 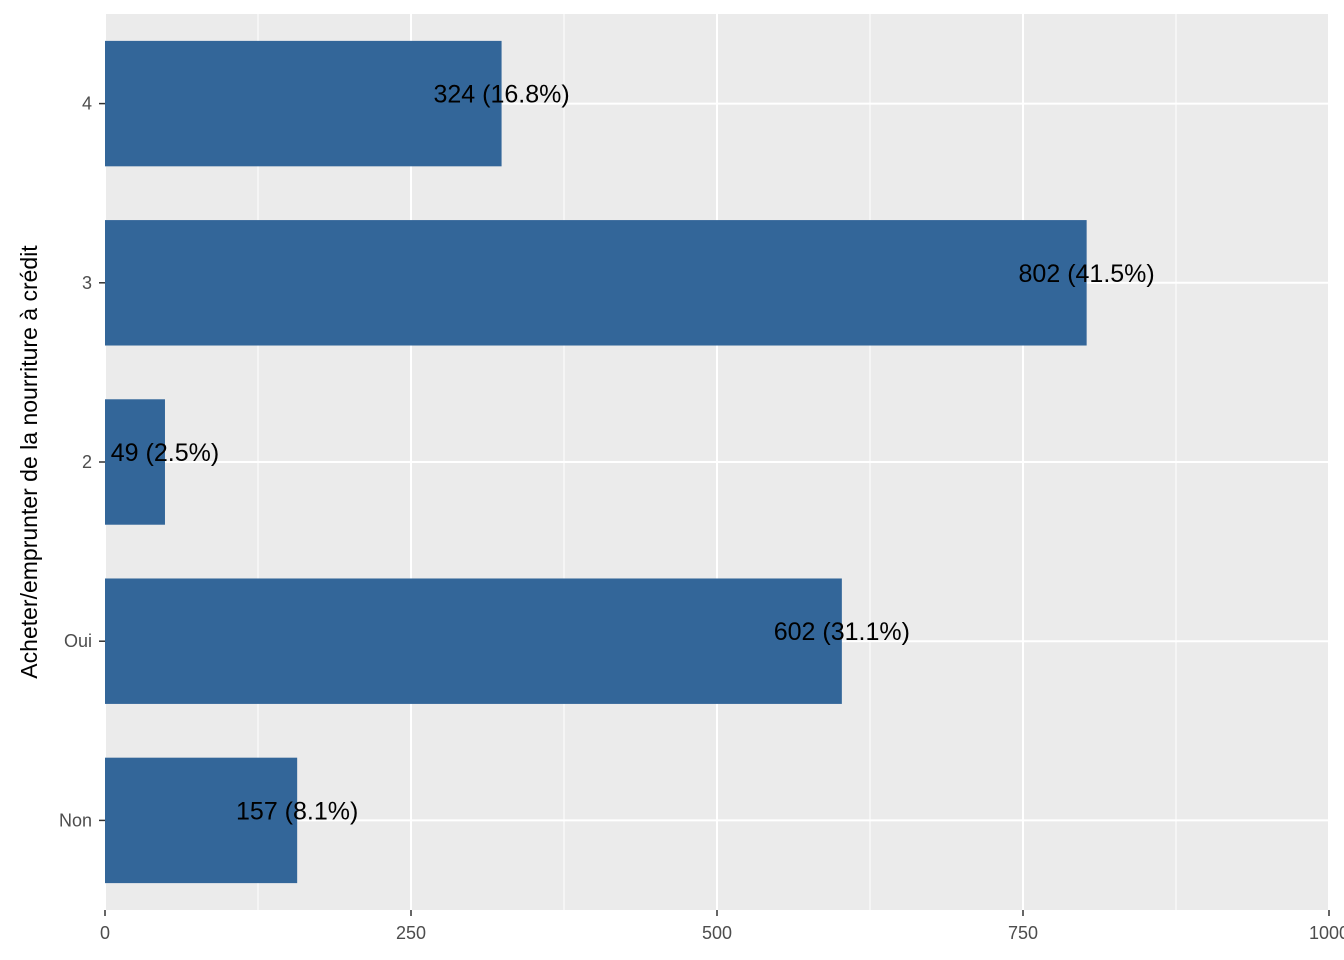 I want to click on y-tick-label: 2, so click(x=87, y=462).